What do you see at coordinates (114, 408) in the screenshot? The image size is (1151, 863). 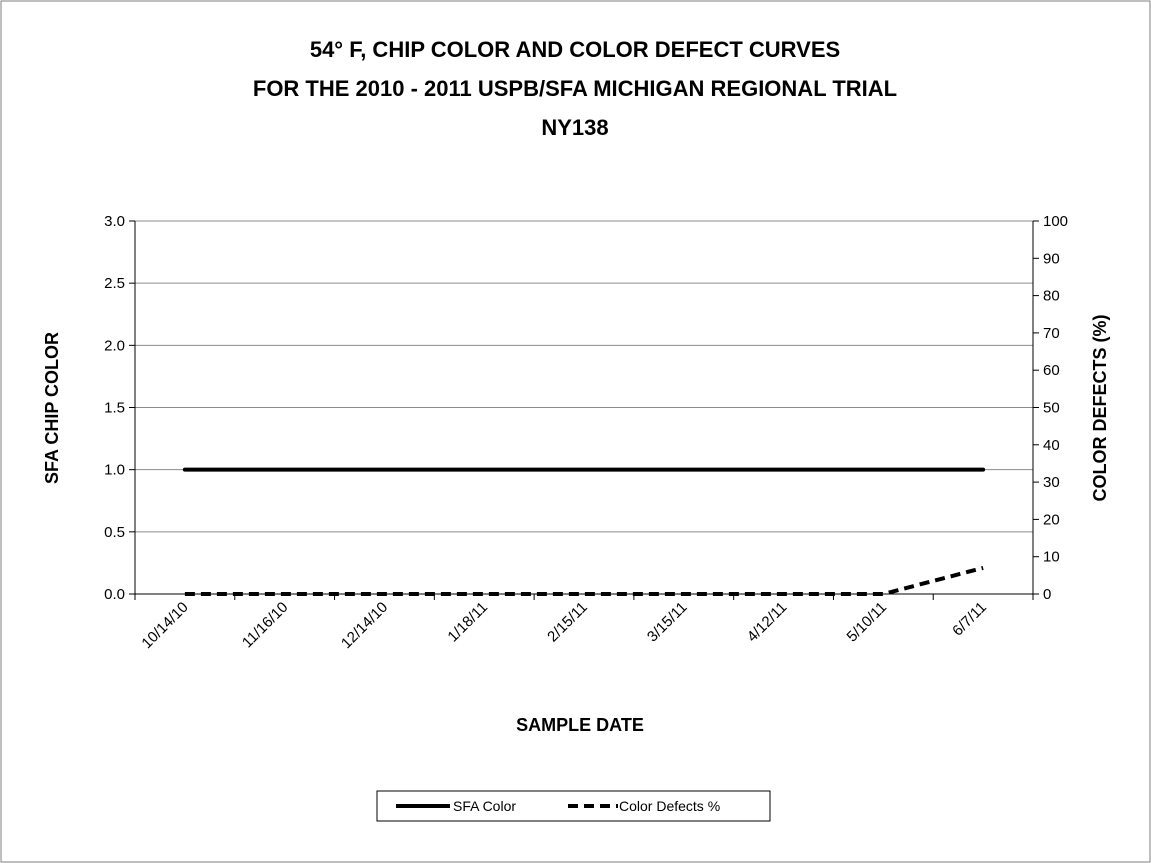 I see `y-left-tick-label: 1.5` at bounding box center [114, 408].